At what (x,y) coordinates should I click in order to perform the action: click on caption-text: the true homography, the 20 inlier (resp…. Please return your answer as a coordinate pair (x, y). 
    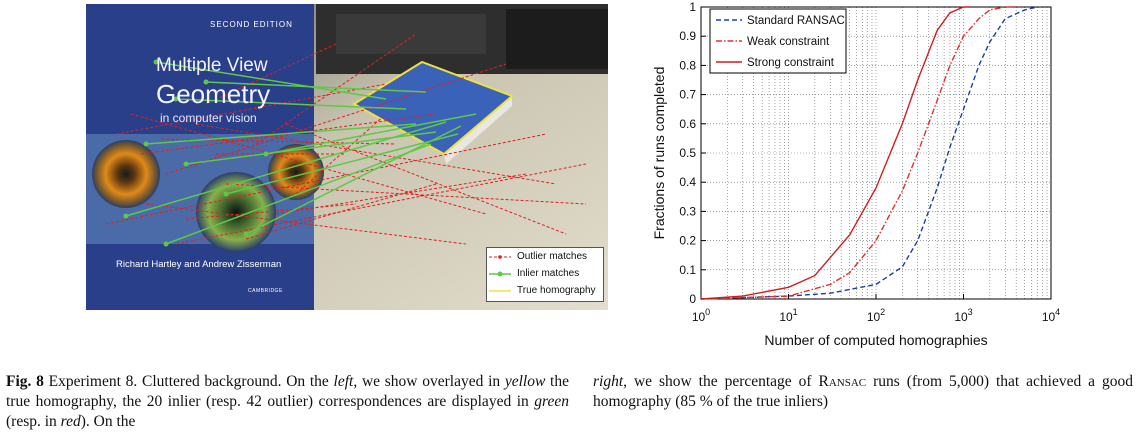
    Looking at the image, I should click on (287, 391).